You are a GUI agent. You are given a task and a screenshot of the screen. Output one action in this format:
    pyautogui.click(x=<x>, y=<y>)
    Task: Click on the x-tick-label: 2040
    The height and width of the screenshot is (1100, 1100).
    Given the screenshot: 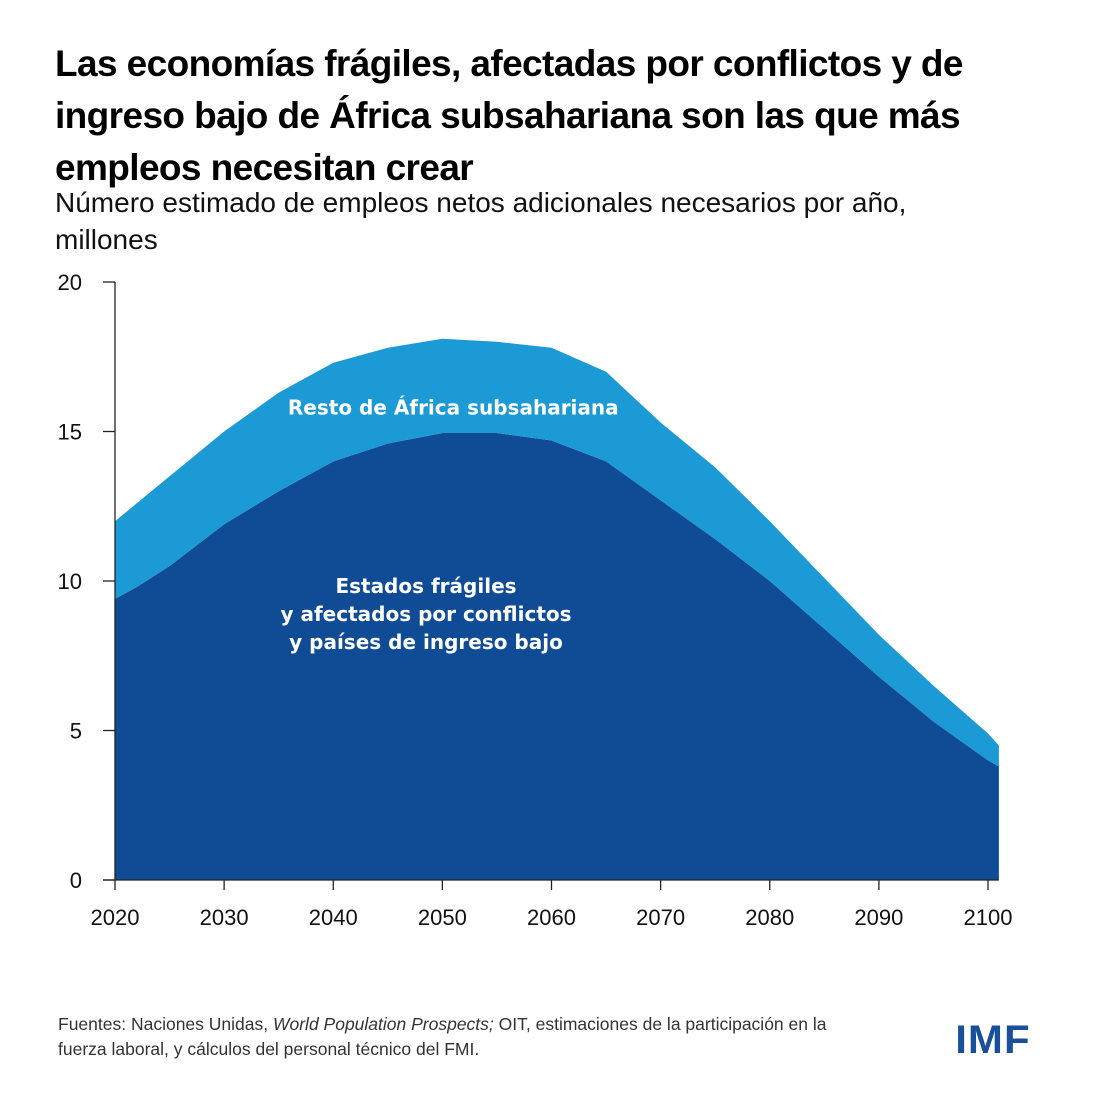 What is the action you would take?
    pyautogui.click(x=333, y=917)
    